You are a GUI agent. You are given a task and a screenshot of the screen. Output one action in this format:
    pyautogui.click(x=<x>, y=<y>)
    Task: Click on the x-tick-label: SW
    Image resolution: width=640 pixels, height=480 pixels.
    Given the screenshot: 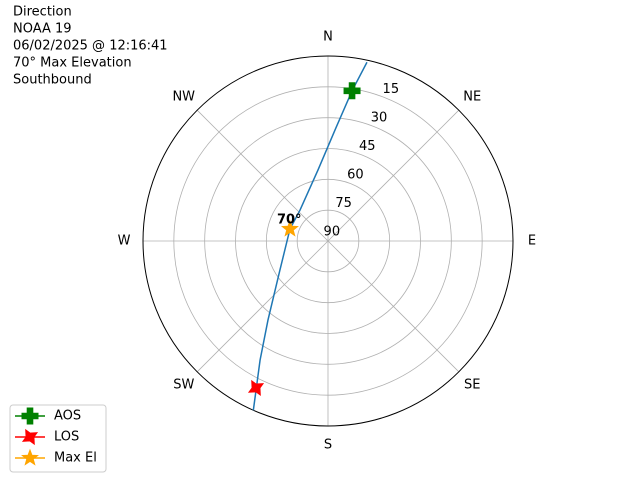 What is the action you would take?
    pyautogui.click(x=183, y=385)
    